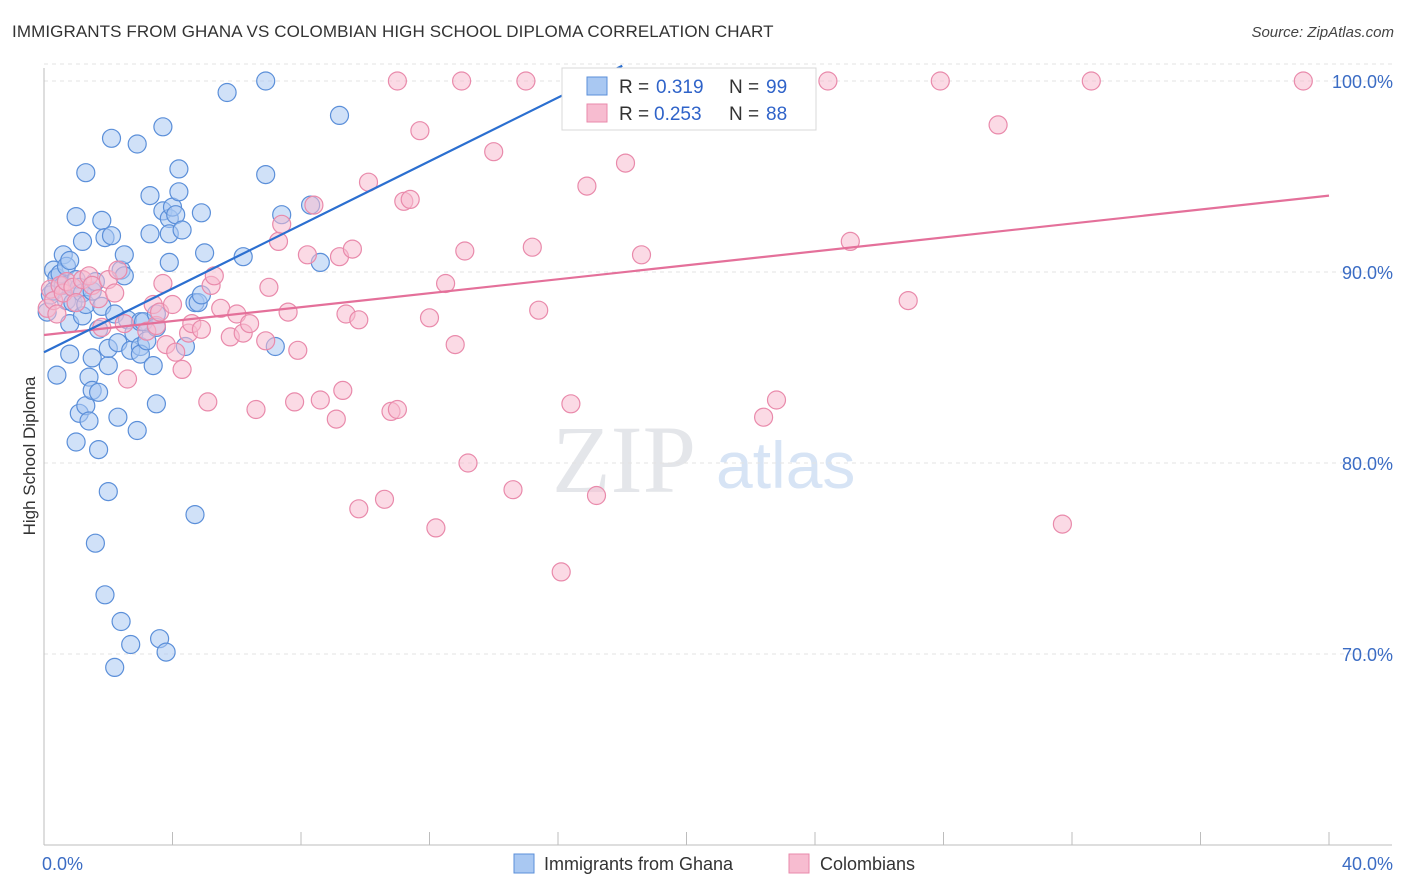  I want to click on x-tick-label-max: 40.0%, so click(1367, 864).